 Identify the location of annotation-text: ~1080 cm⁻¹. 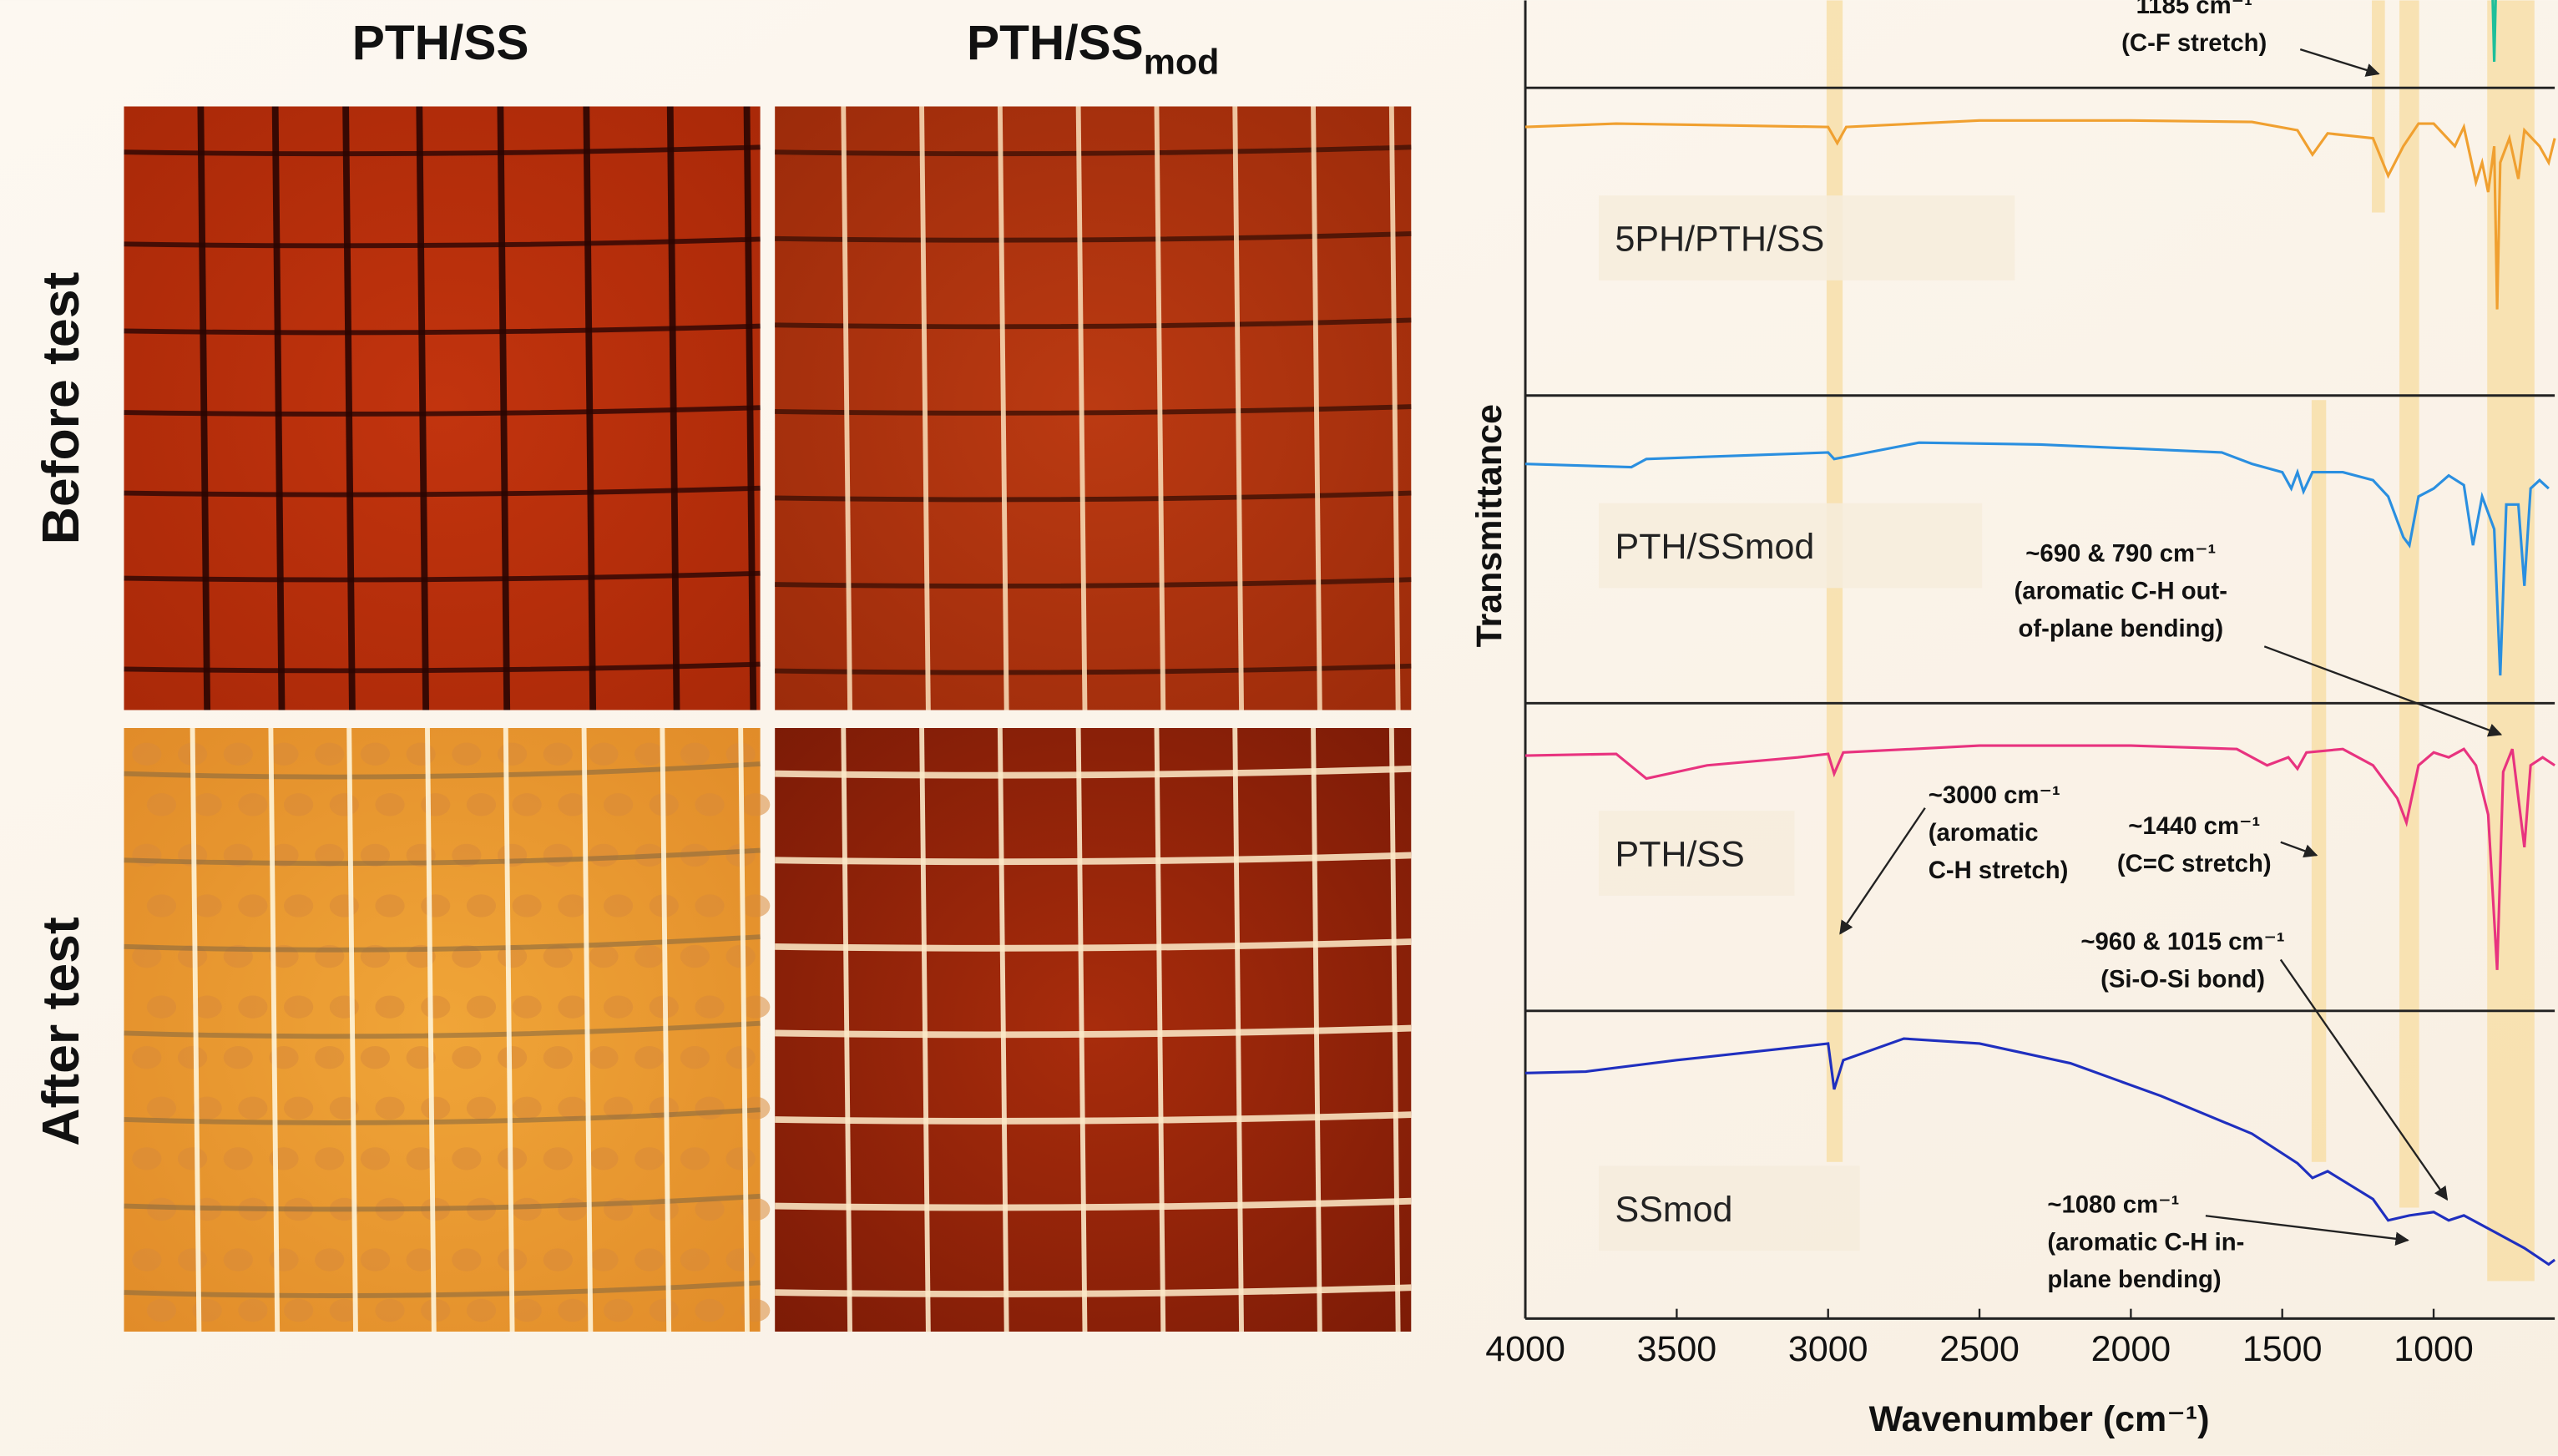
(2113, 1204).